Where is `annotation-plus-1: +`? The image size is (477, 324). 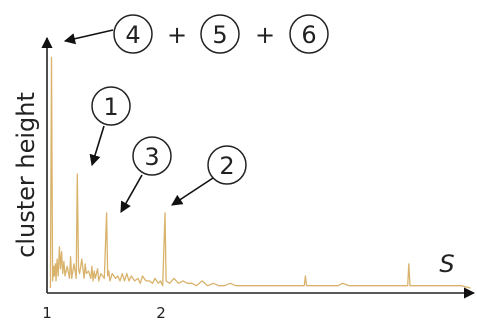
annotation-plus-1: + is located at coordinates (177, 35).